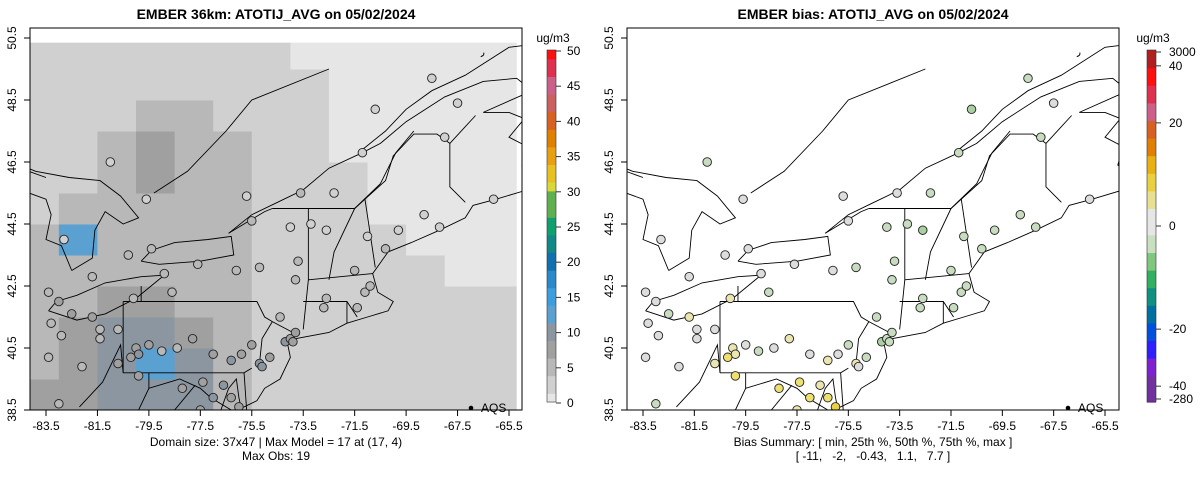 This screenshot has width=1200, height=502. Describe the element at coordinates (51, 231) in the screenshot. I see `lake-huron` at that location.